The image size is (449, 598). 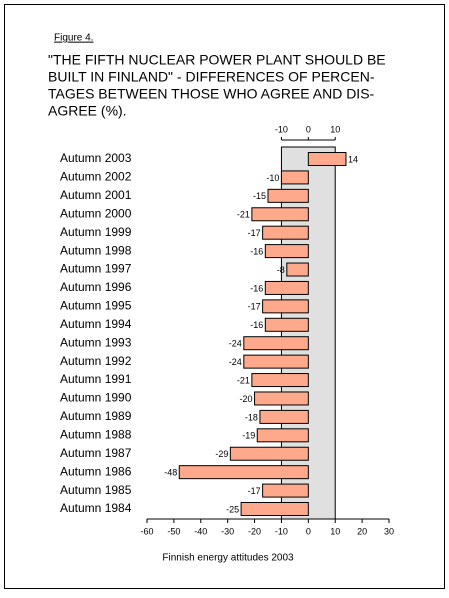 I want to click on category-label: Autumn 2000, so click(x=96, y=213).